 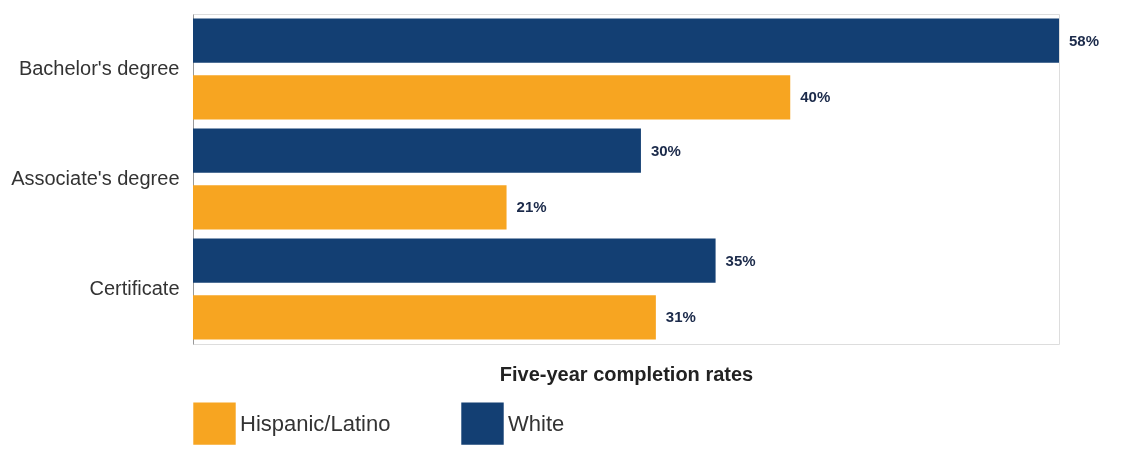 What do you see at coordinates (740, 260) in the screenshot?
I see `data-label: 35%` at bounding box center [740, 260].